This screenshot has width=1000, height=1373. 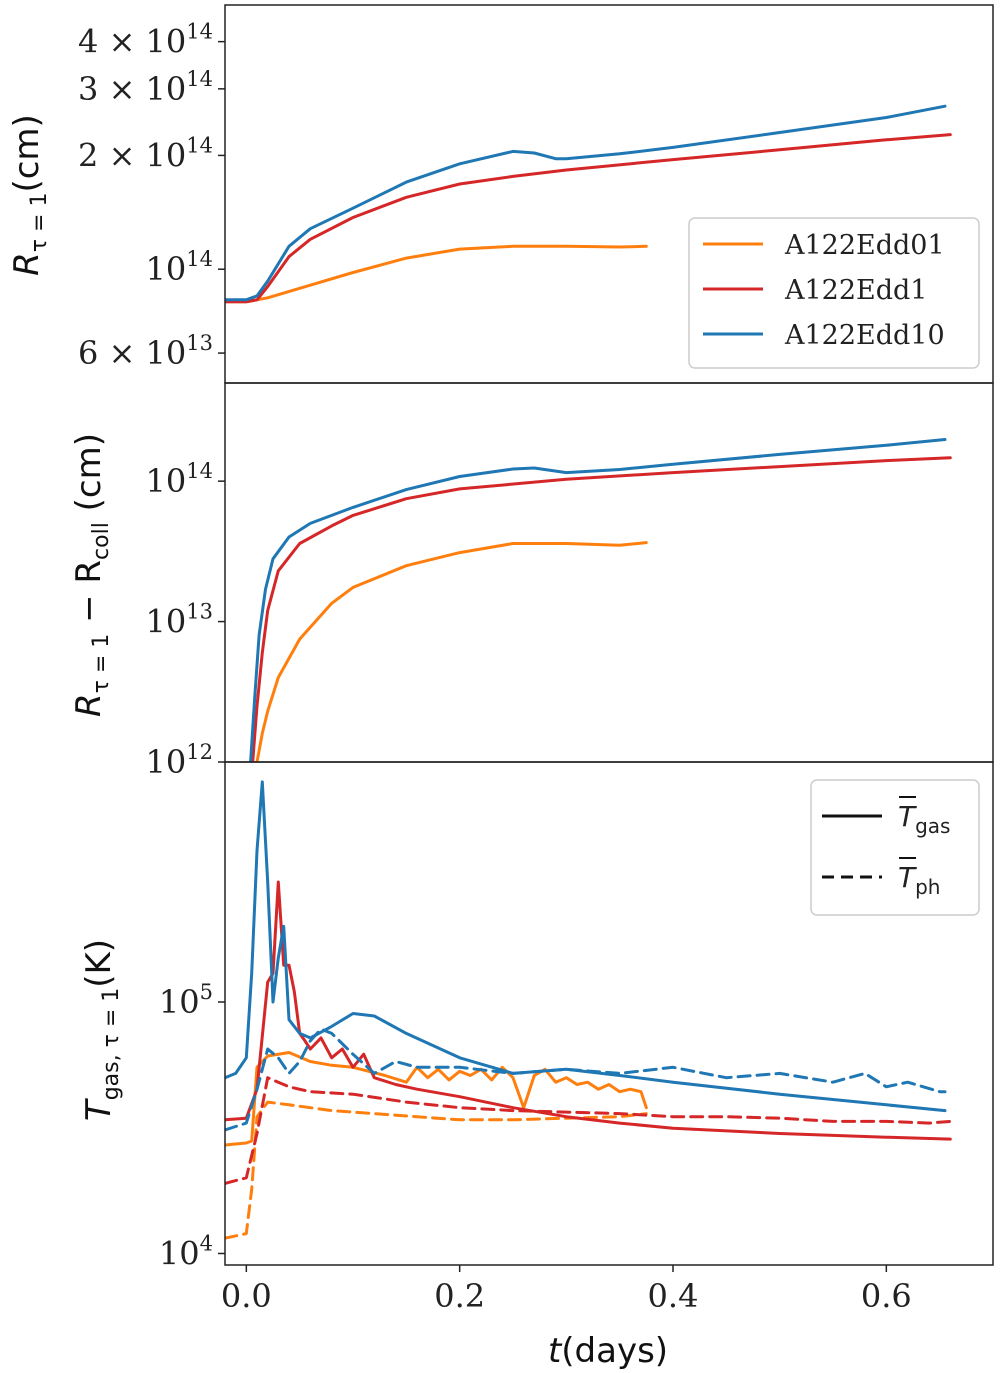 I want to click on x-tick-label: 0.2, so click(x=459, y=1296).